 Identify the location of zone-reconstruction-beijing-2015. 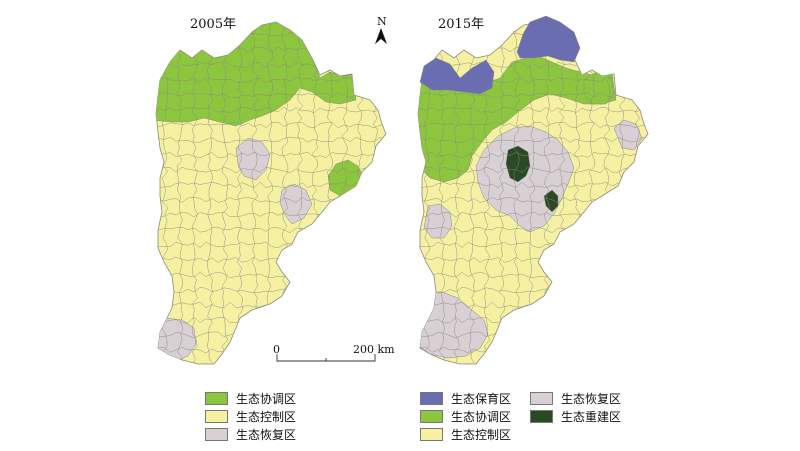
(518, 164).